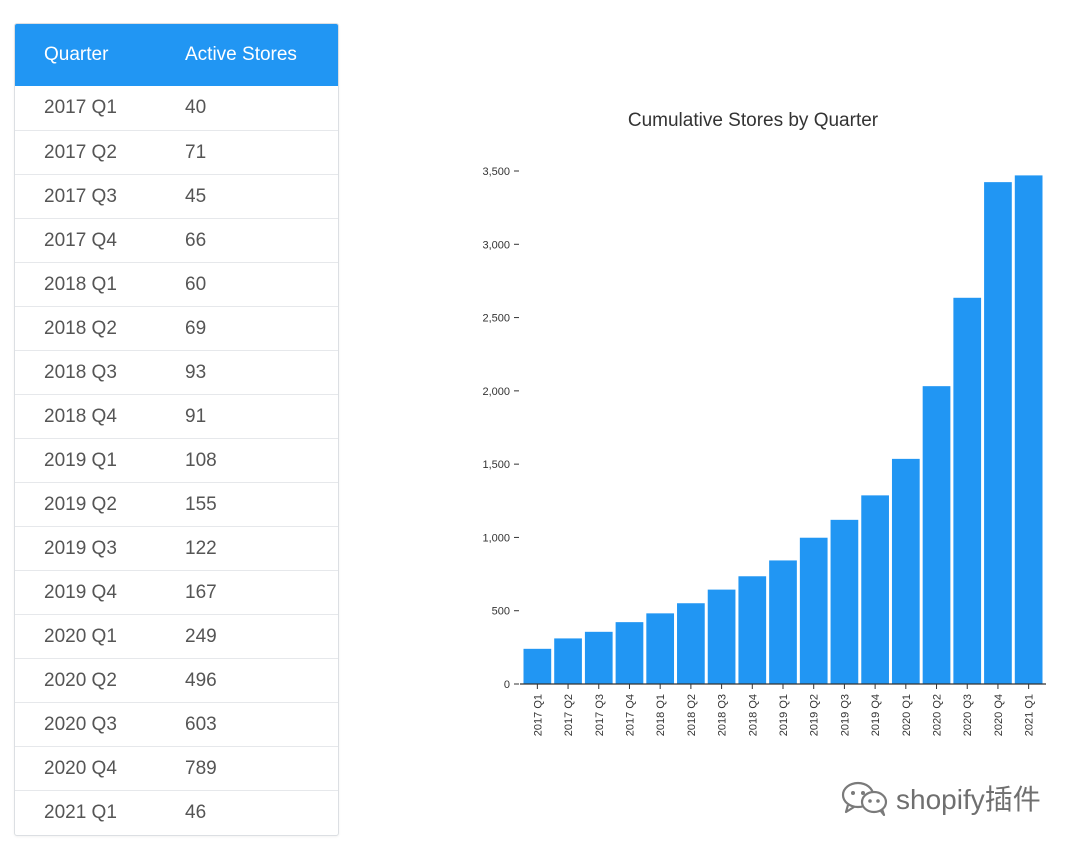  I want to click on wechat-icon, so click(864, 798).